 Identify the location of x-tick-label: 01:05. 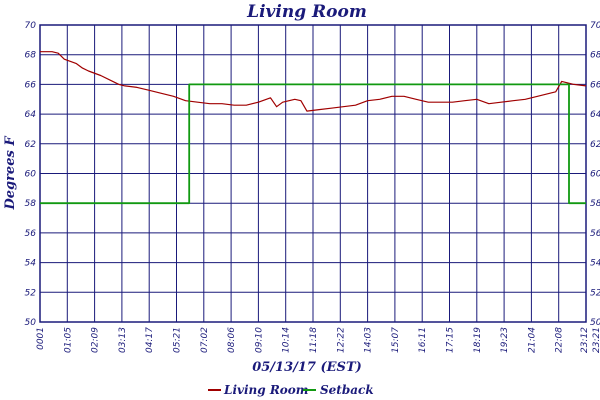
(68, 340).